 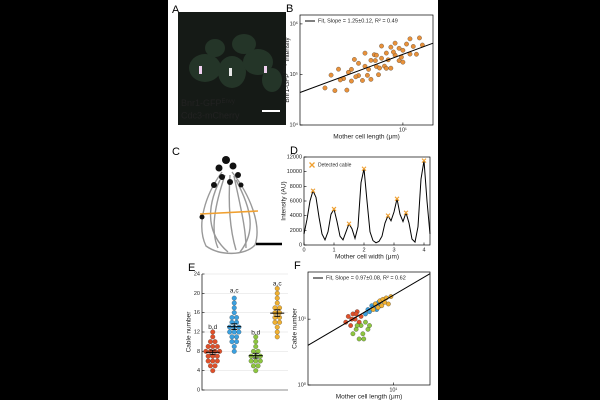 What do you see at coordinates (296, 216) in the screenshot?
I see `y-tick-label: 4000` at bounding box center [296, 216].